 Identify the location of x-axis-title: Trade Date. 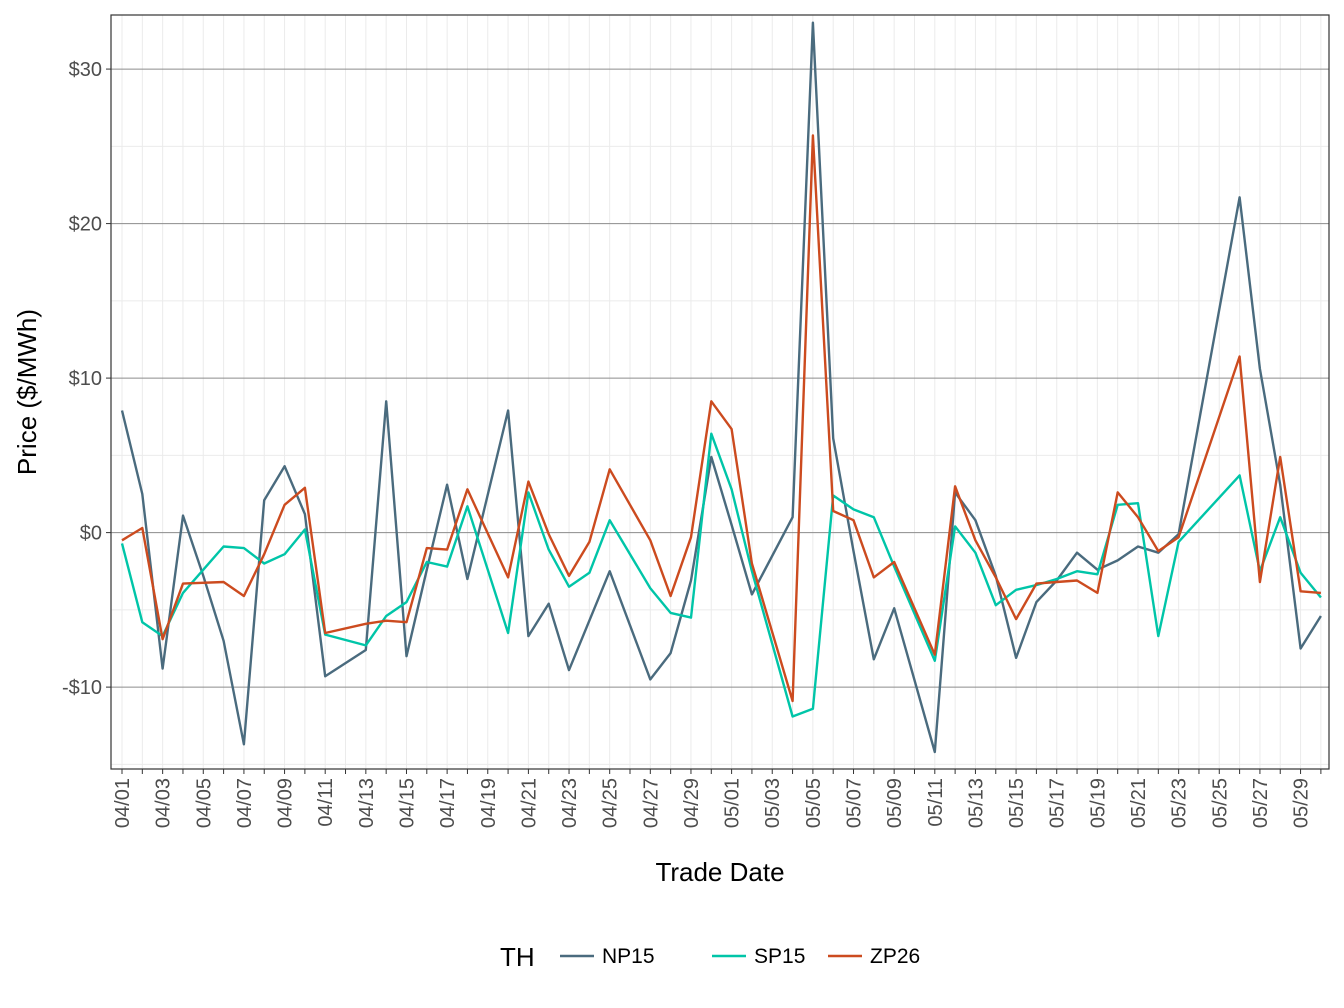
(719, 872).